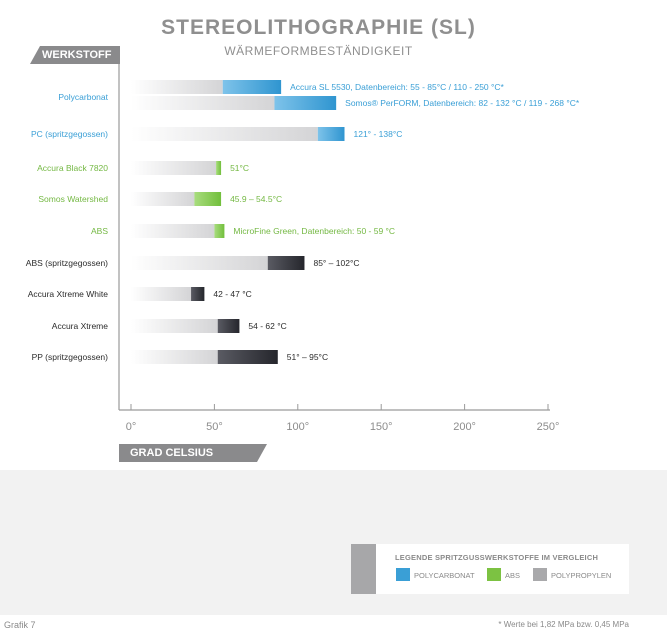 The image size is (667, 642). What do you see at coordinates (99, 231) in the screenshot?
I see `category-label: ABS` at bounding box center [99, 231].